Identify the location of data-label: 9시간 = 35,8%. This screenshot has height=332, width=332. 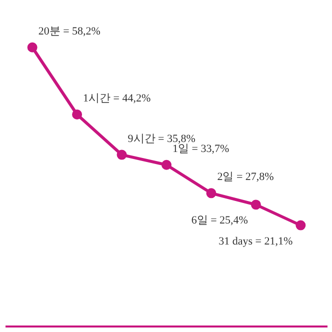
(162, 138).